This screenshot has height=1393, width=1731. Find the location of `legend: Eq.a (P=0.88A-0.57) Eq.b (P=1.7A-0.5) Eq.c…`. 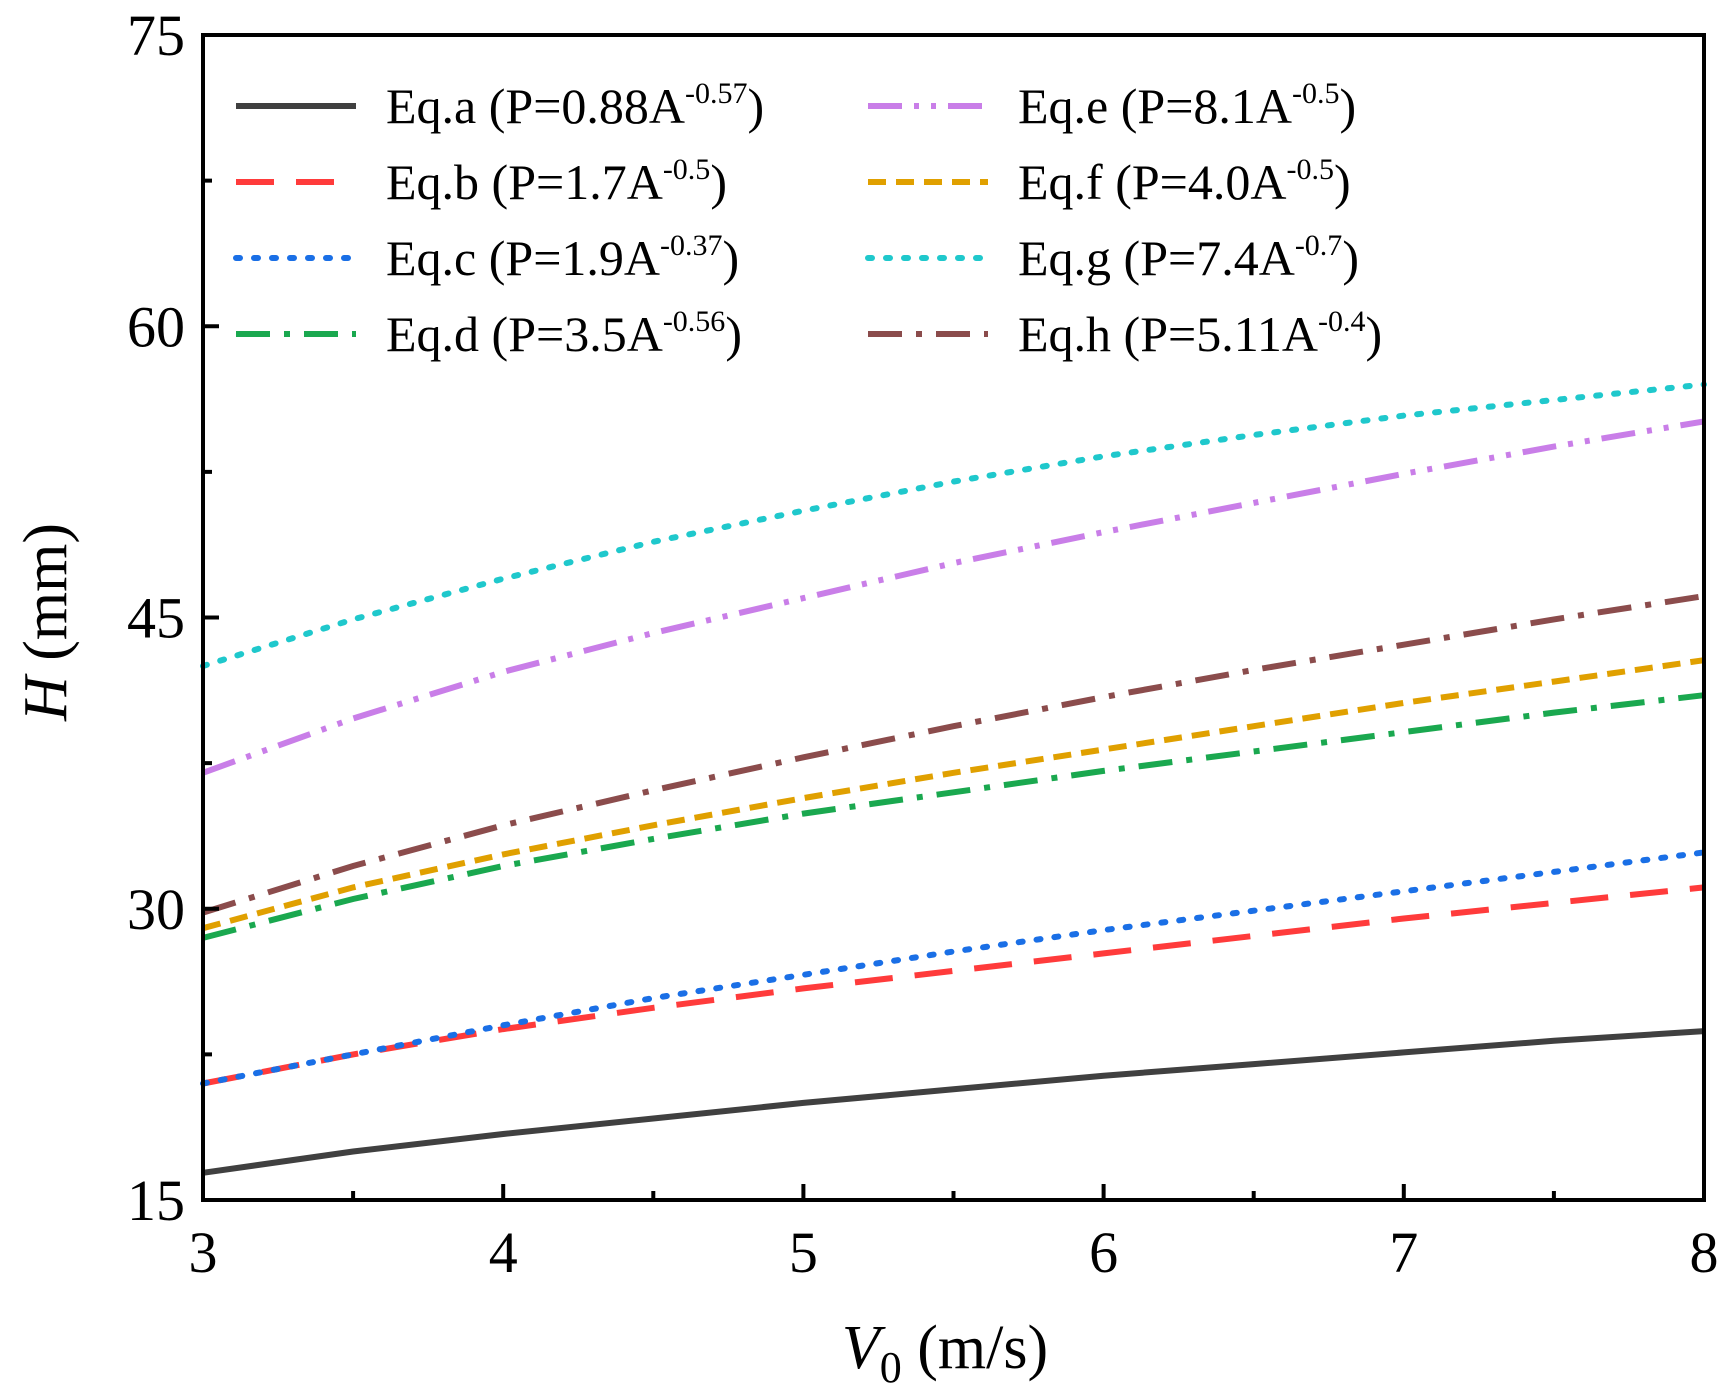

legend: Eq.a (P=0.88A-0.57) Eq.b (P=1.7A-0.5) Eq.c… is located at coordinates (807, 219).